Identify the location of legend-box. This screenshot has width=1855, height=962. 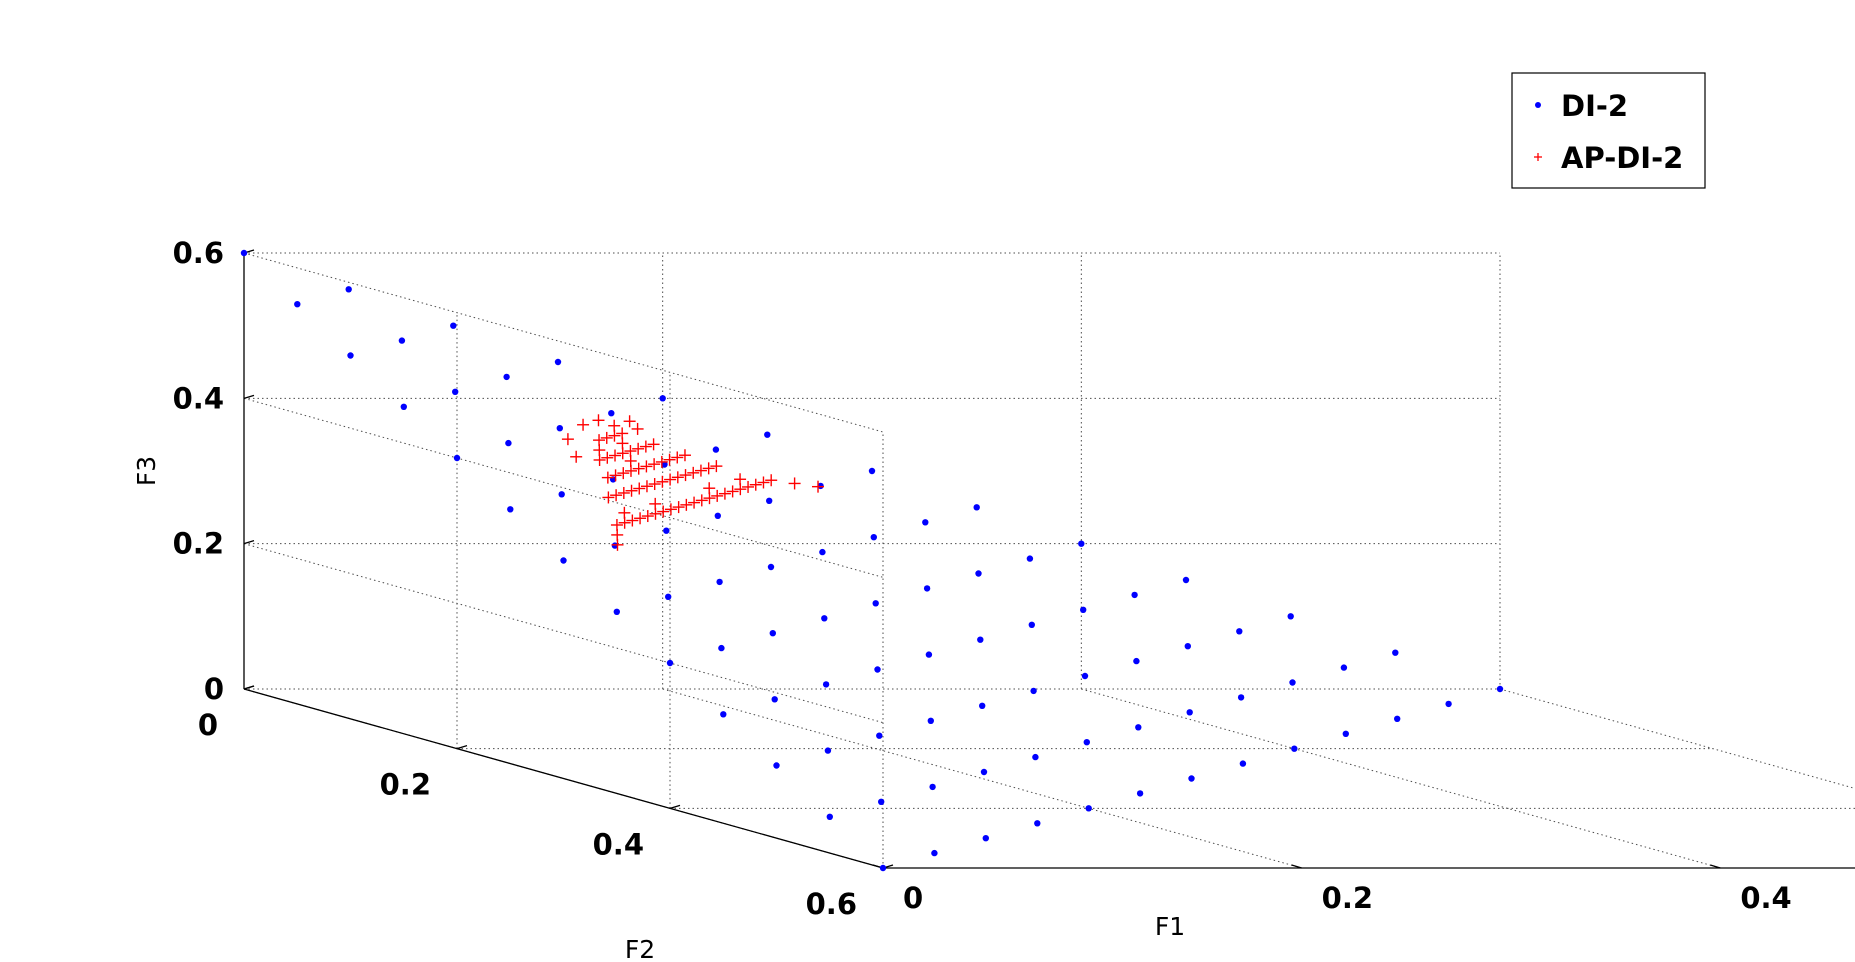
(1608, 130).